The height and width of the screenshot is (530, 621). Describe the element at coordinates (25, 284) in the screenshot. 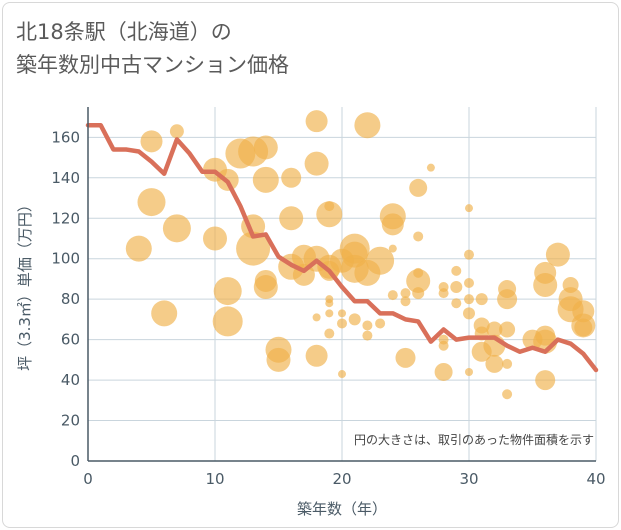

I see `y-axis-label: 坪（3.3㎡）単価（万円）` at that location.